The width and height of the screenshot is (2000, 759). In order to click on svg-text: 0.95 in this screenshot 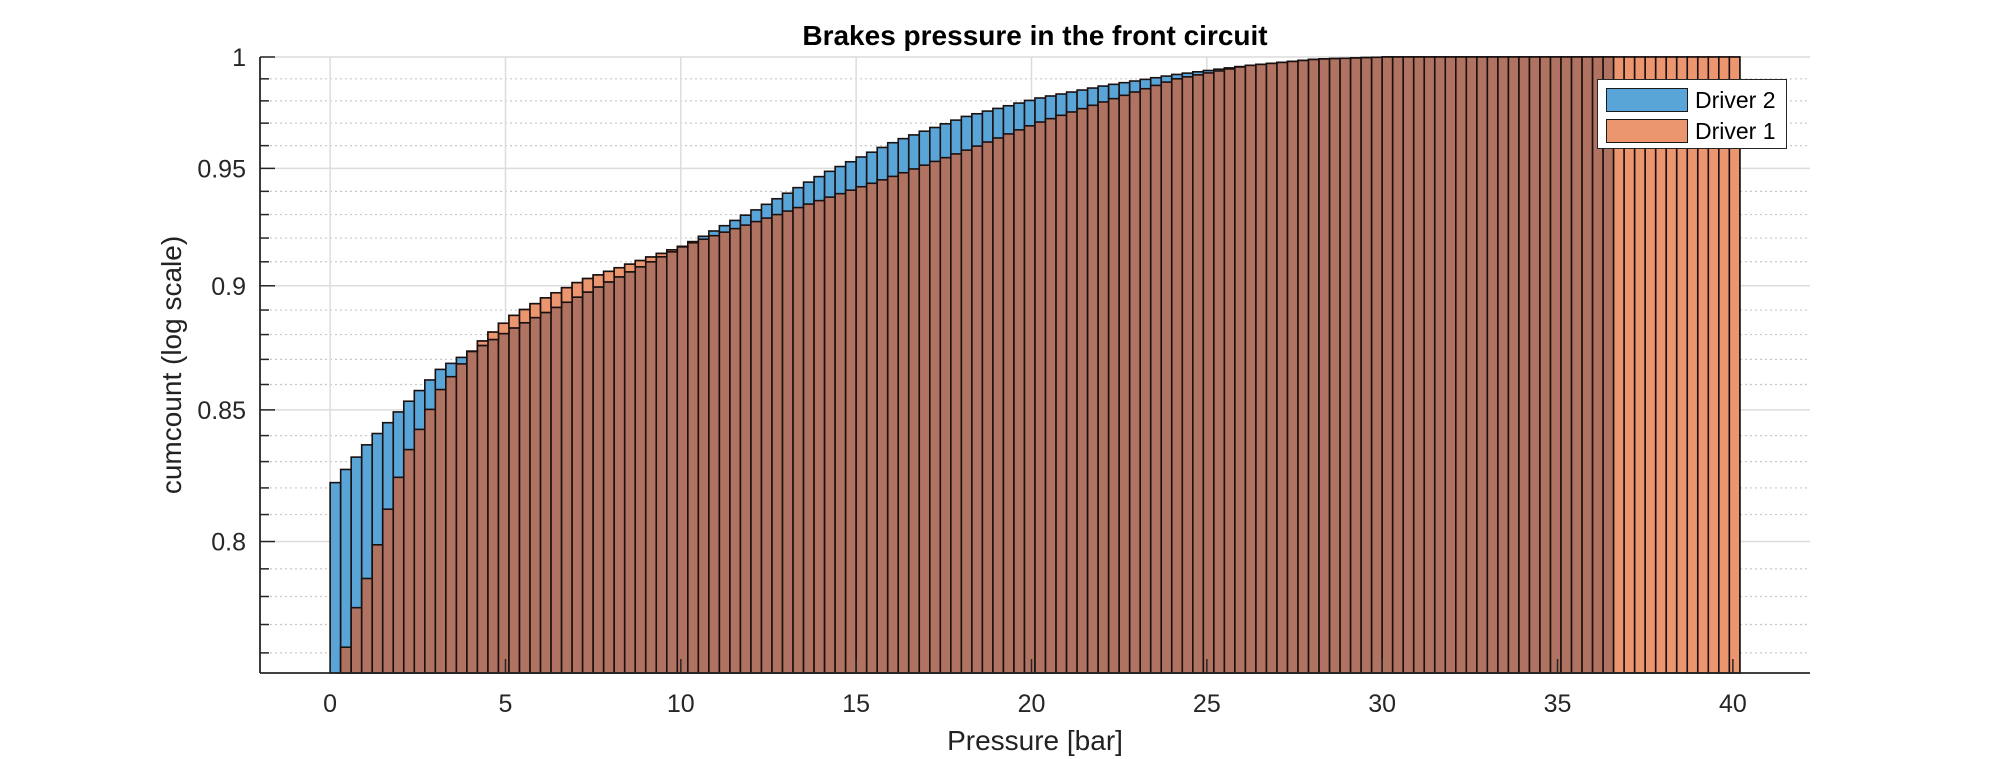, I will do `click(221, 169)`.